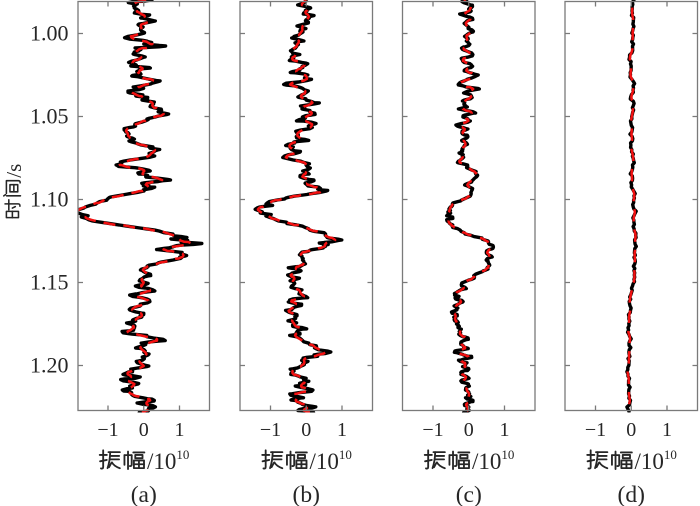  I want to click on svg-text: 1.20, so click(49, 365).